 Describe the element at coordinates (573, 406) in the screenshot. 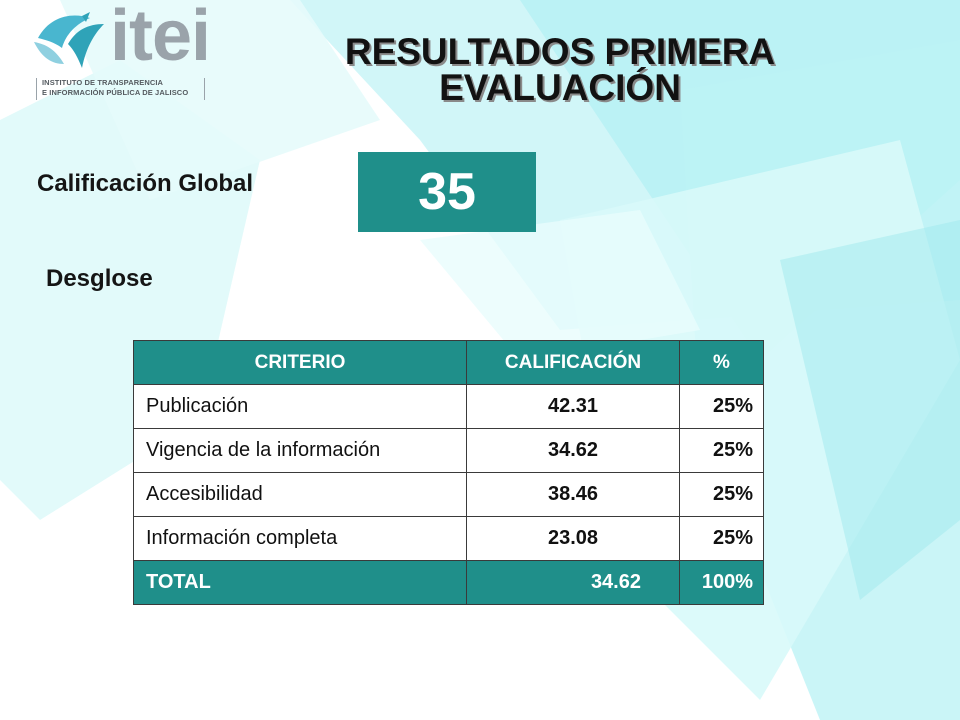

I see `score-cell: 42.31` at that location.